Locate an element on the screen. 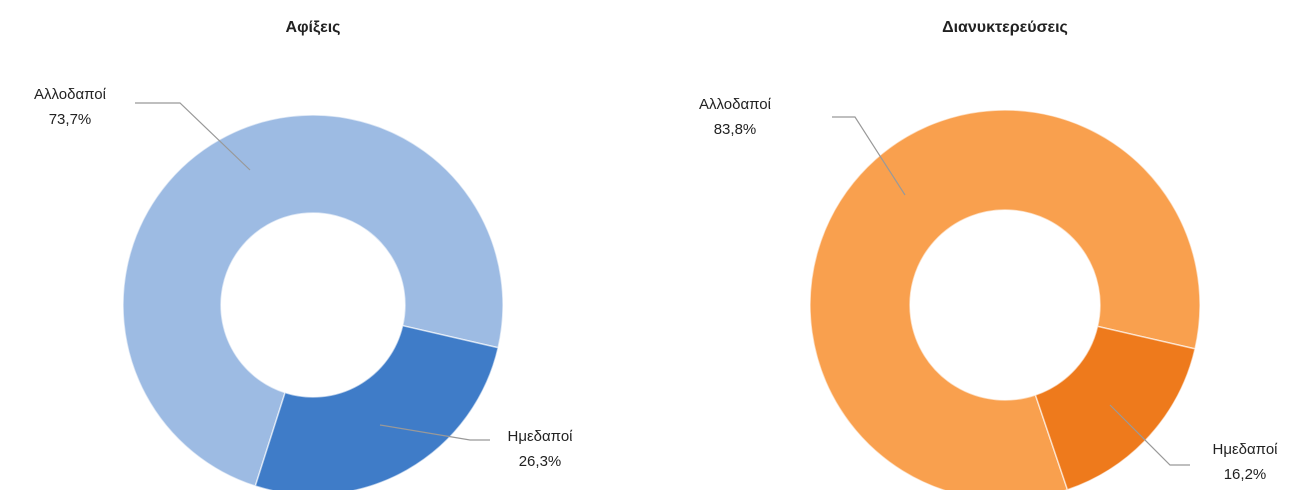 The width and height of the screenshot is (1300, 490). slice-value-label: 16,2% is located at coordinates (1245, 474).